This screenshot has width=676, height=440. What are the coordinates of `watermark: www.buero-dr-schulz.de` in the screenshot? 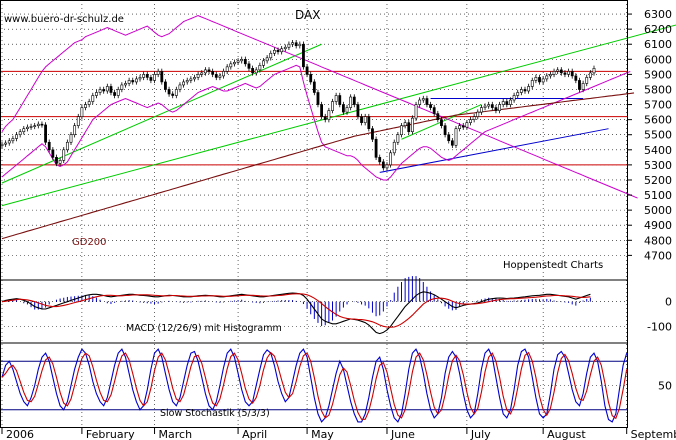 It's located at (64, 19).